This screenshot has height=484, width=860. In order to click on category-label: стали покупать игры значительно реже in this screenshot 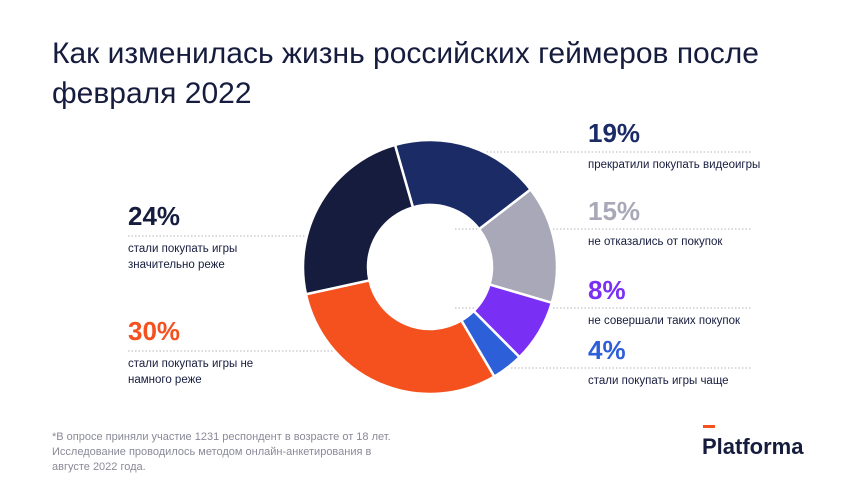, I will do `click(183, 257)`.